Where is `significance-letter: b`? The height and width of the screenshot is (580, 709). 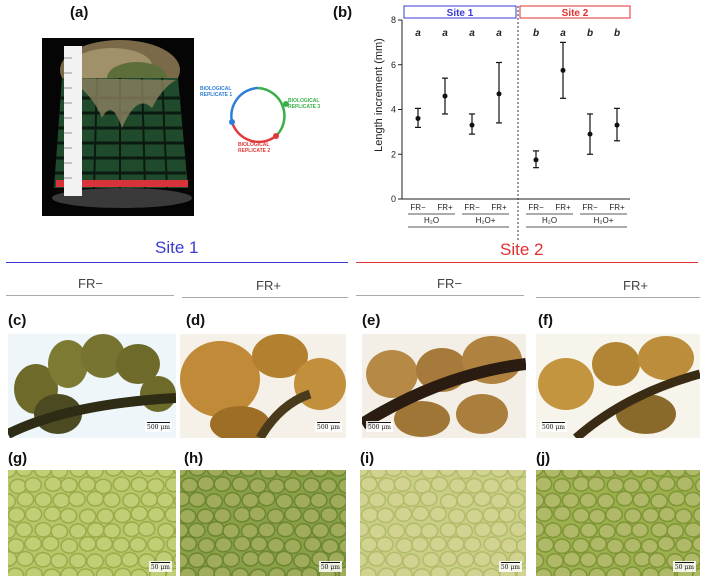 significance-letter: b is located at coordinates (536, 33).